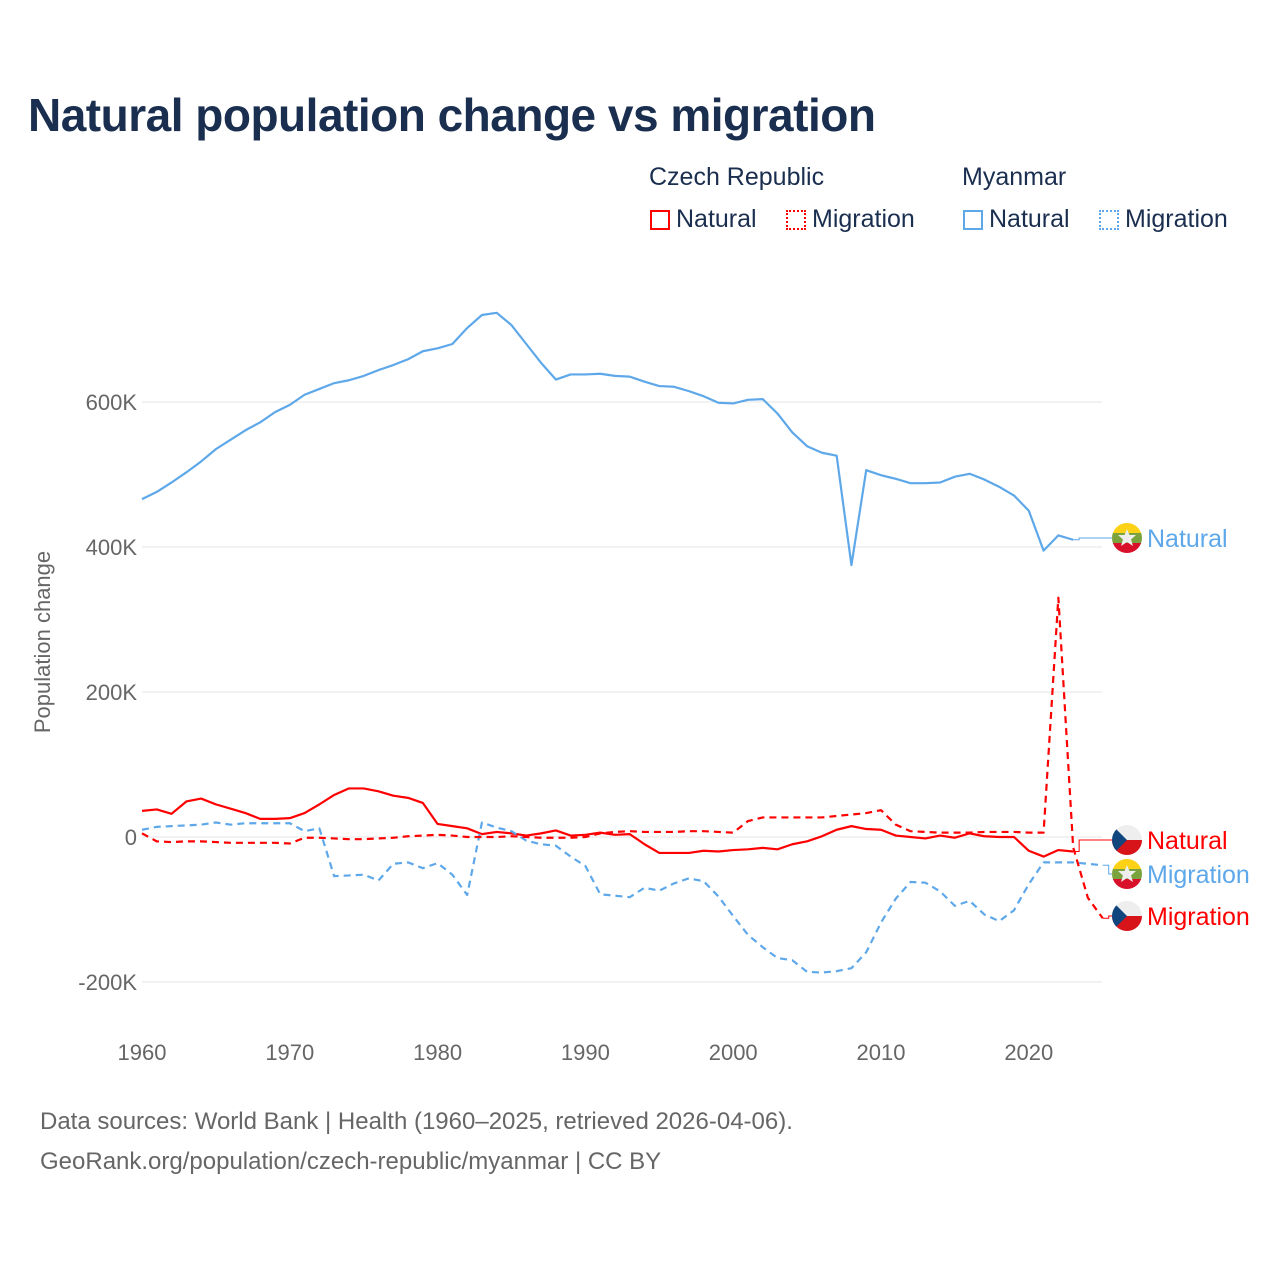 The width and height of the screenshot is (1280, 1280). Describe the element at coordinates (42, 642) in the screenshot. I see `y-axis-label: Population change` at that location.